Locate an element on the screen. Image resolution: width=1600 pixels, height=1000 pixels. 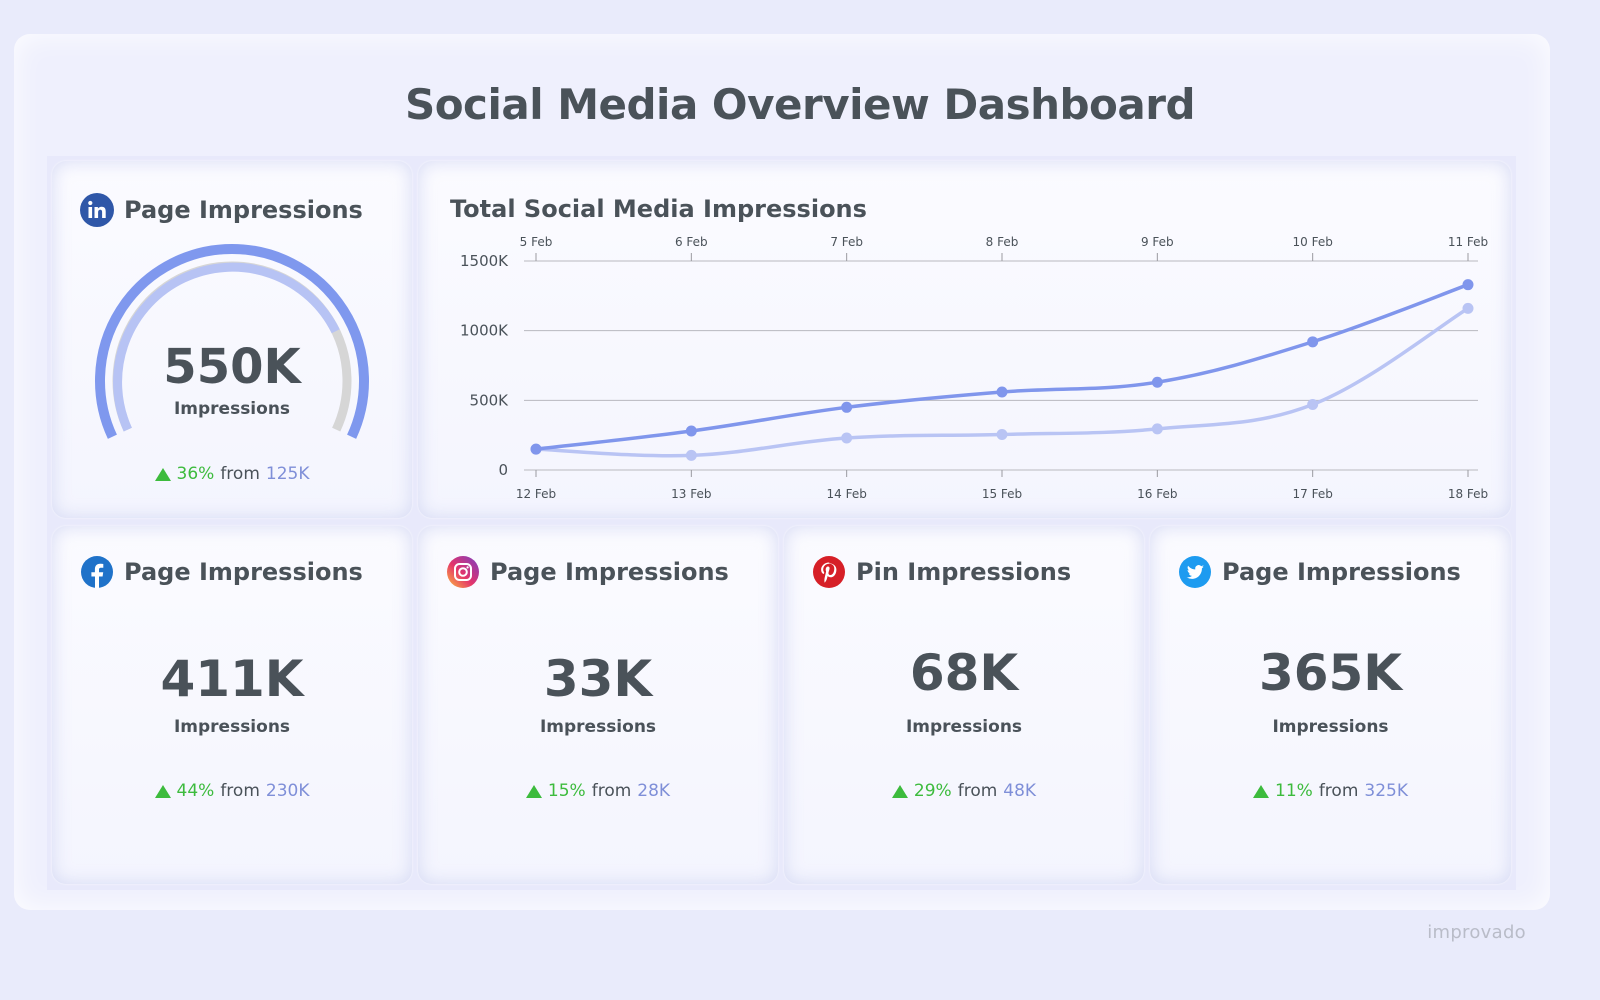
instagram-icon is located at coordinates (463, 572).